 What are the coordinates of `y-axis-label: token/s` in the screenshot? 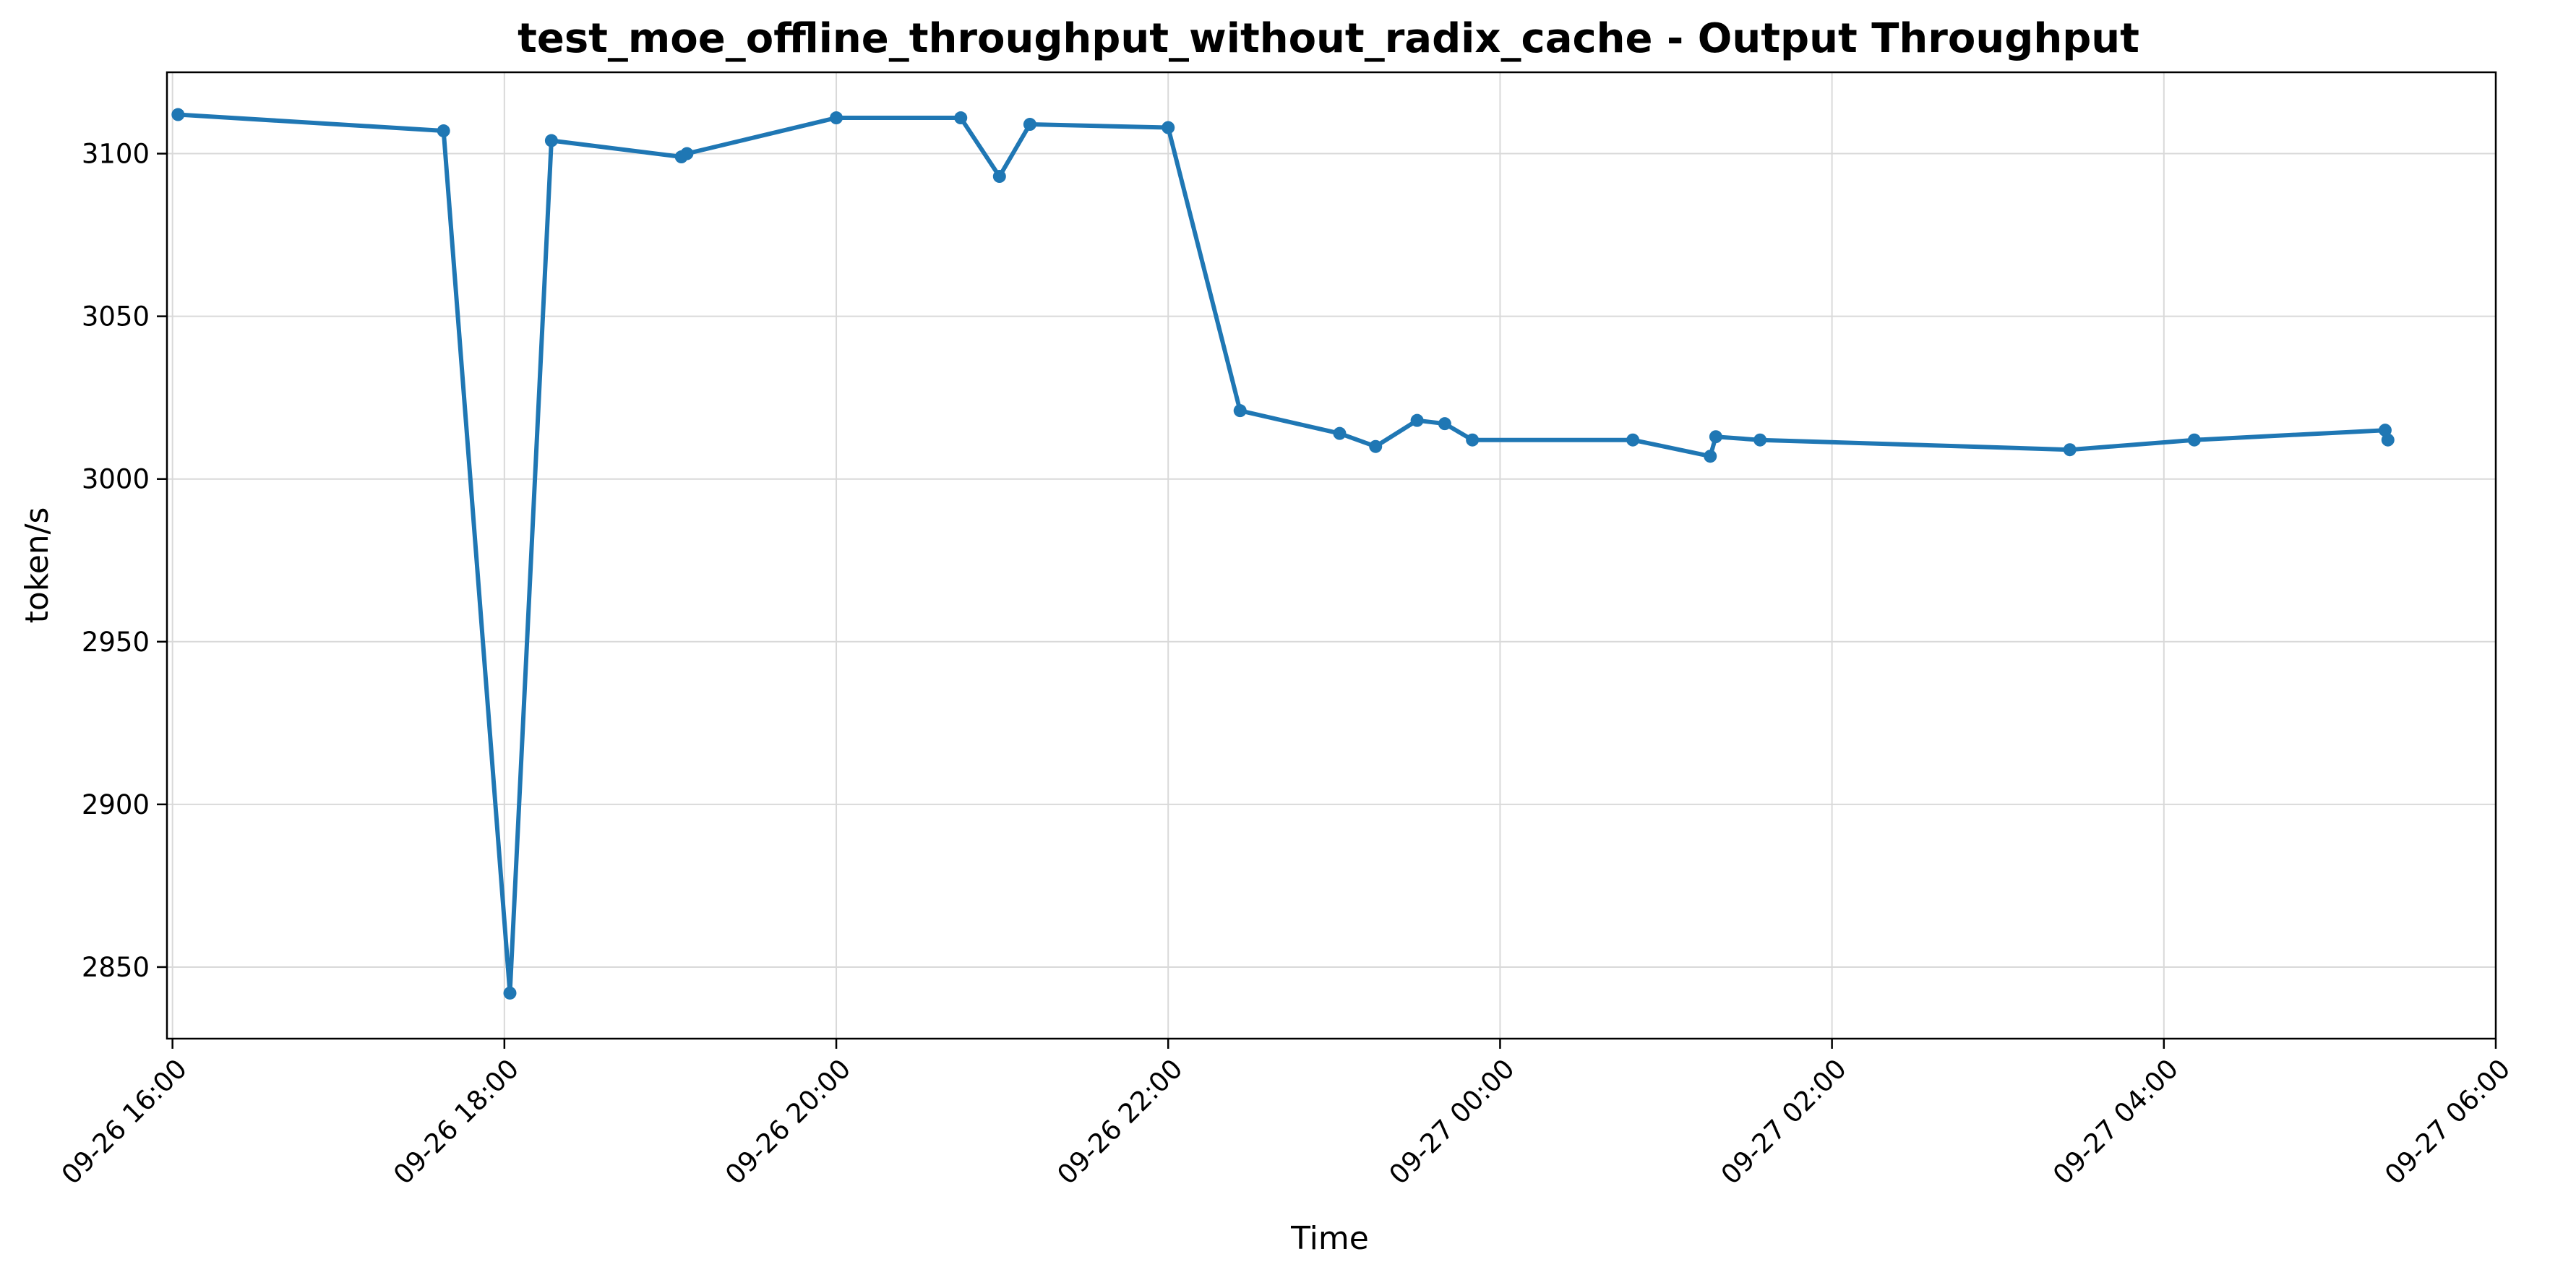 It's located at (38, 565).